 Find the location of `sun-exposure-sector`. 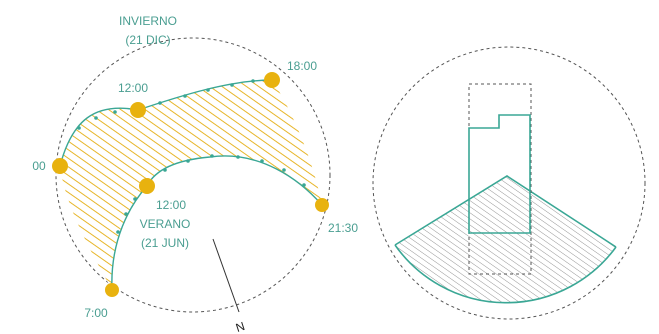

sun-exposure-sector is located at coordinates (505, 239).